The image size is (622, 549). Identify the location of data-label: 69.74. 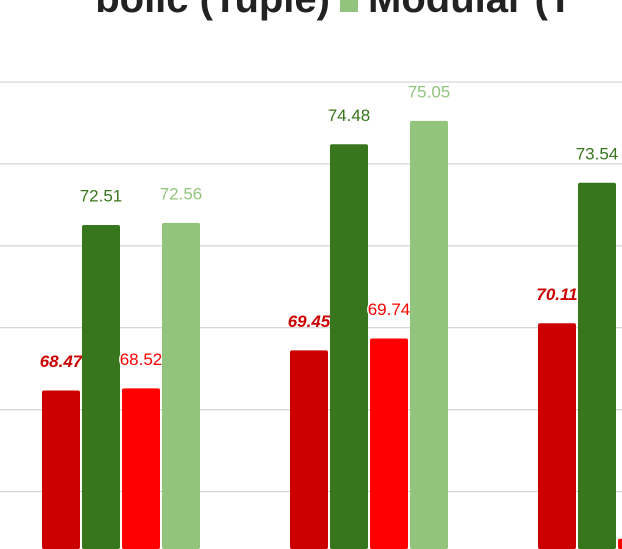
(389, 309).